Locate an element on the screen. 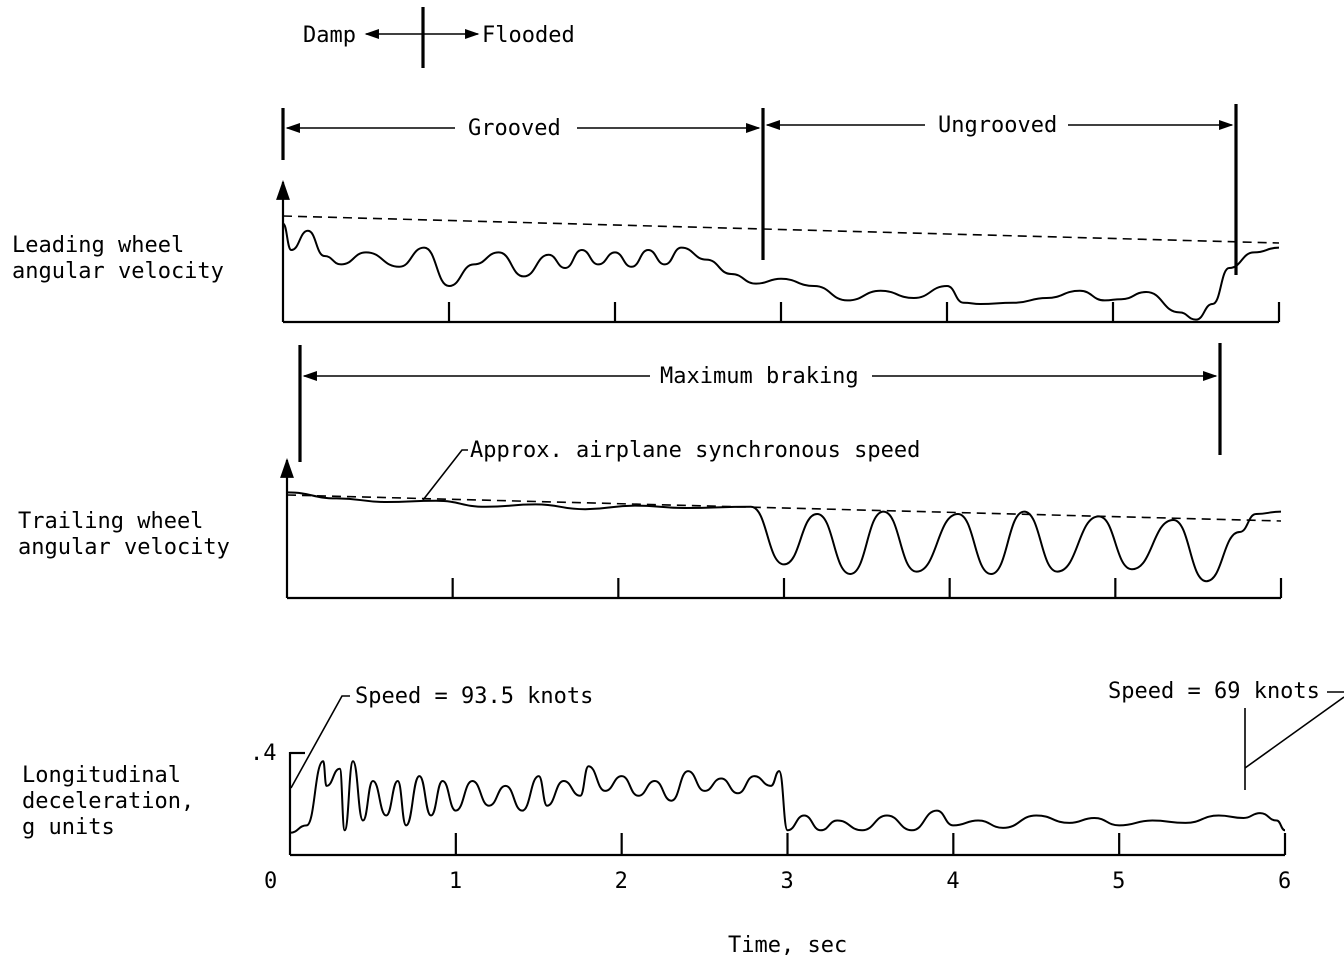 The image size is (1344, 961). deceleration-ylabel-line3: g units is located at coordinates (68, 827).